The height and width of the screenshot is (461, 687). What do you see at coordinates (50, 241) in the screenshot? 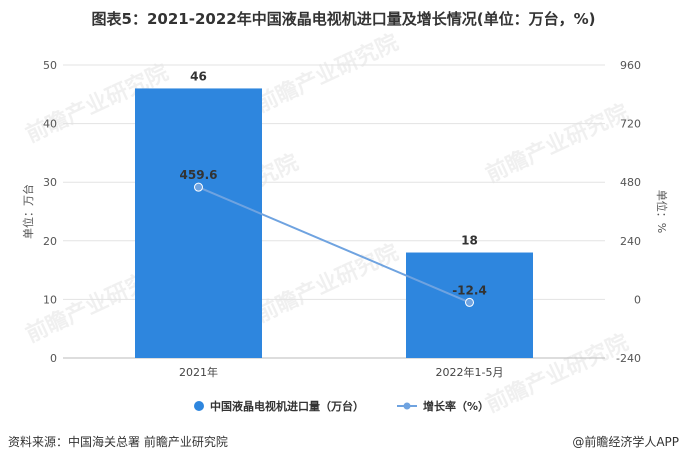
I see `y-tick-label: 20` at bounding box center [50, 241].